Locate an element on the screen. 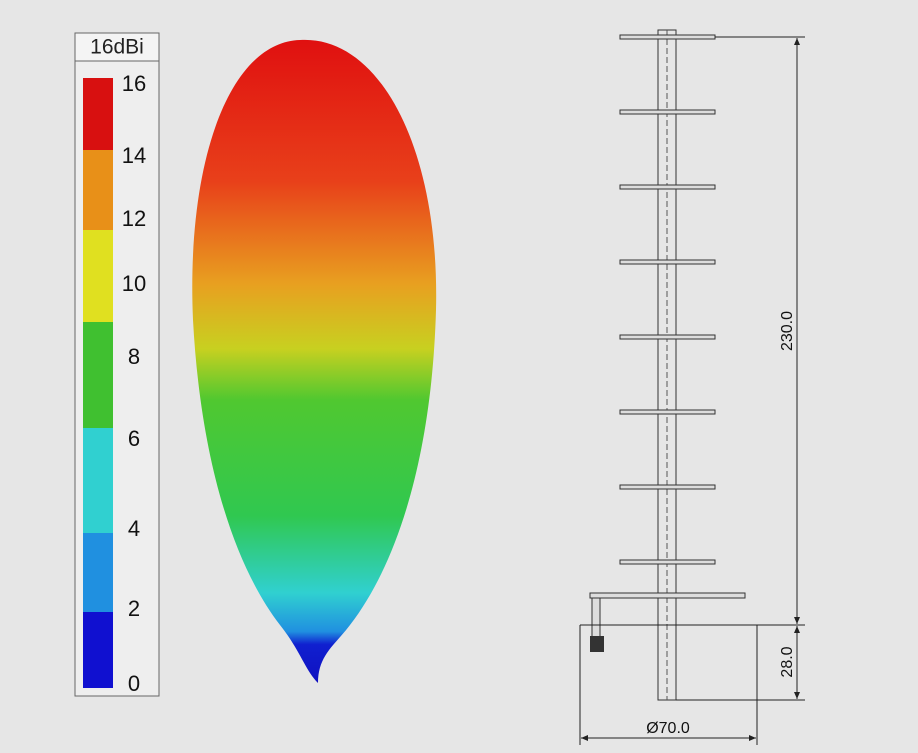  legend-title-box is located at coordinates (117, 47).